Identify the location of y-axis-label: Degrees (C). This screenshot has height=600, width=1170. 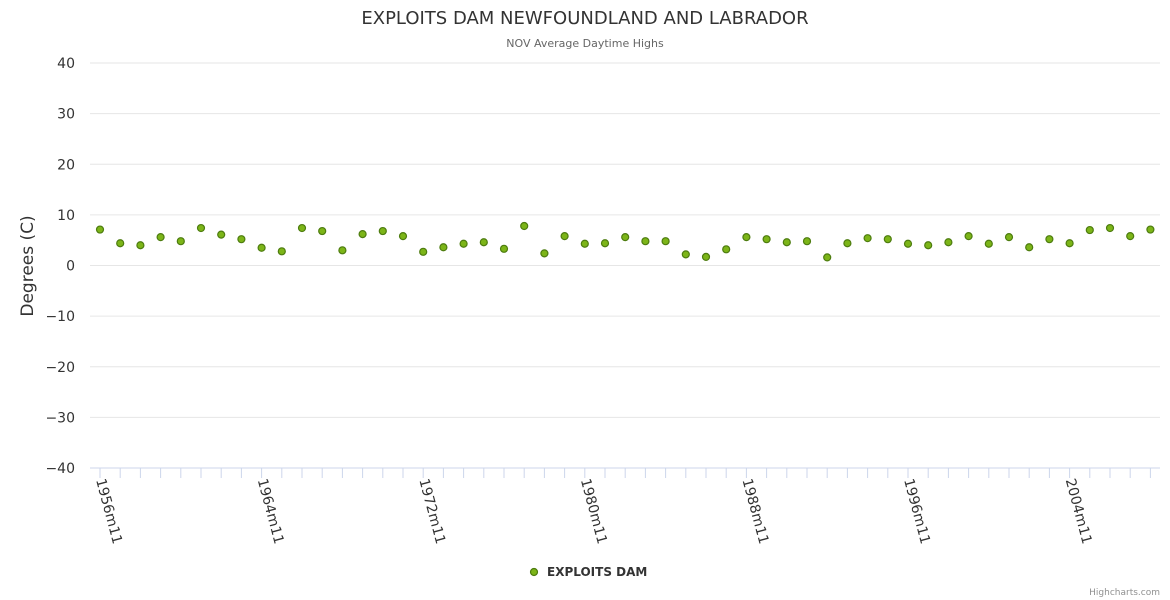
(28, 265).